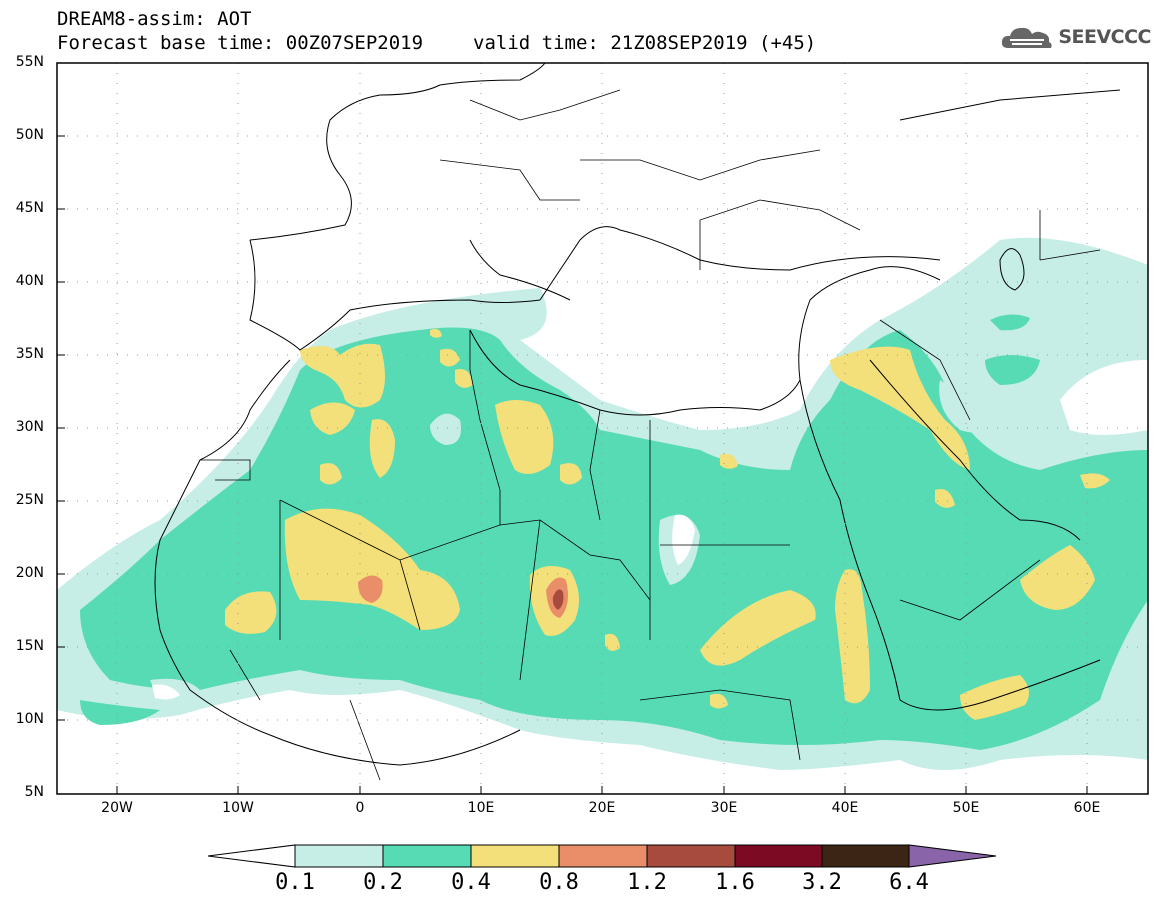  I want to click on lat-label: 20N, so click(29, 573).